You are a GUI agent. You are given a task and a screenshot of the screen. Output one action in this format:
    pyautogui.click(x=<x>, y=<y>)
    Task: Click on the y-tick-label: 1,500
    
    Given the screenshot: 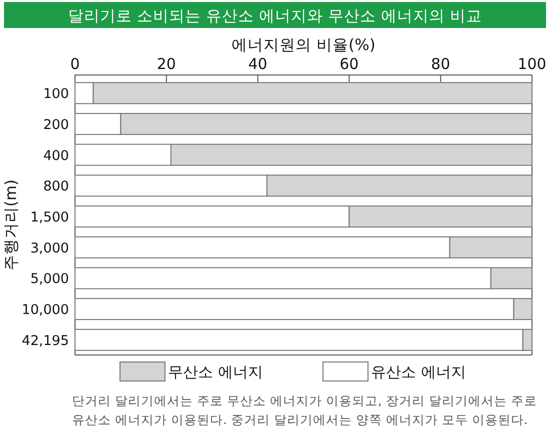 What is the action you would take?
    pyautogui.click(x=49, y=218)
    